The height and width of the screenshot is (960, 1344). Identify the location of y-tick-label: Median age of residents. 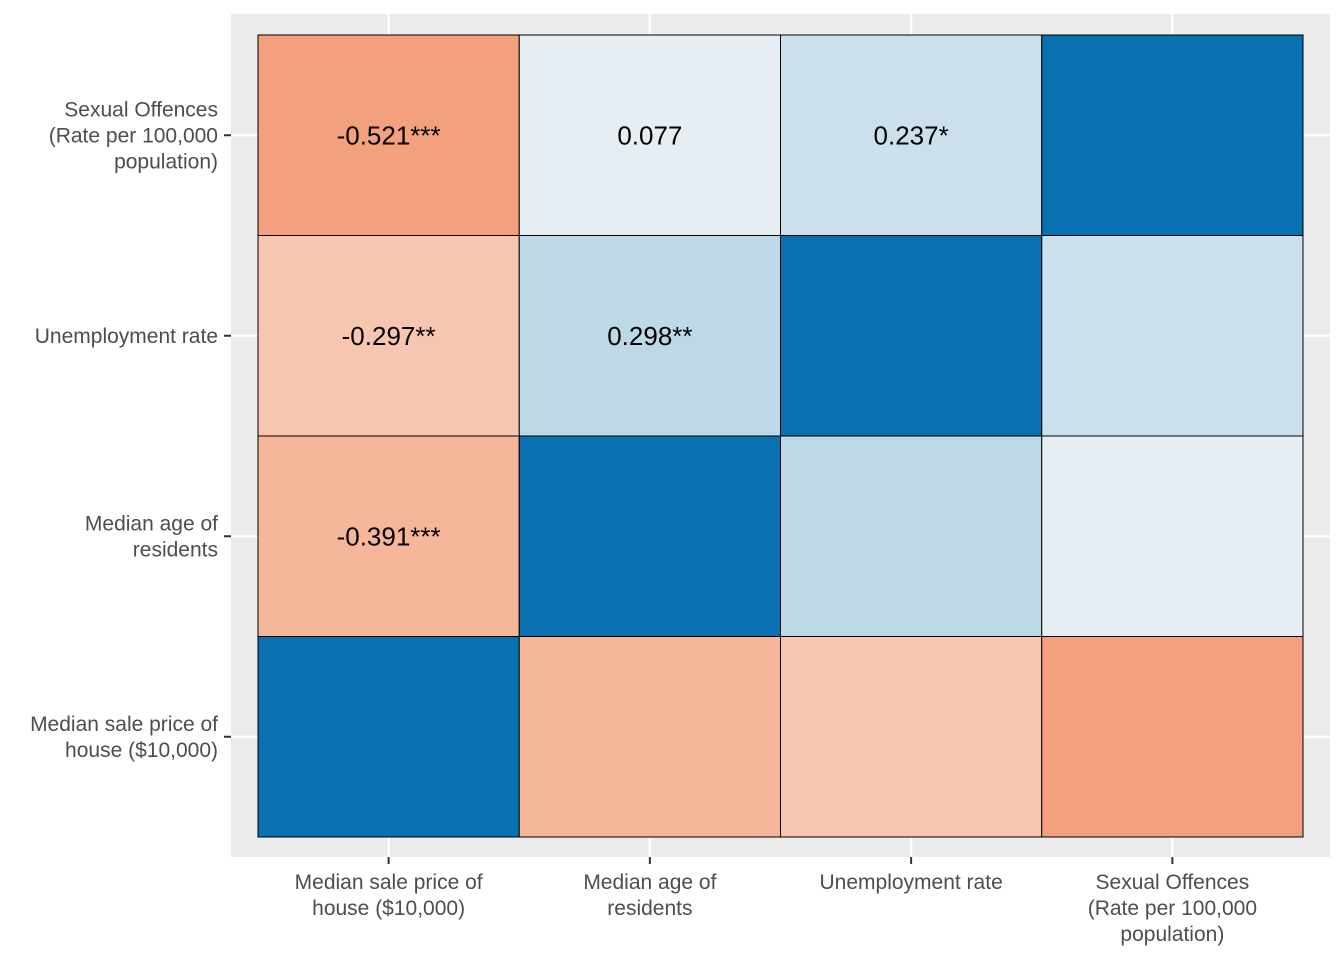
(151, 536).